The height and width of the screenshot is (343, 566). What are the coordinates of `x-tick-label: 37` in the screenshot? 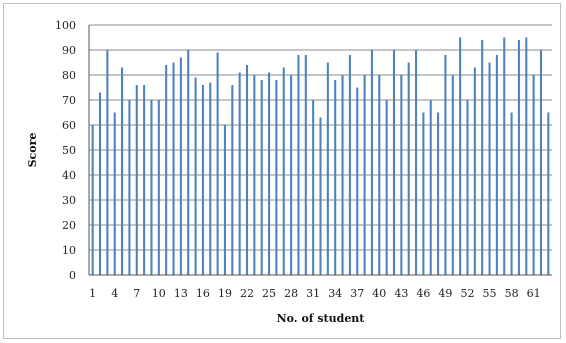 It's located at (357, 293).